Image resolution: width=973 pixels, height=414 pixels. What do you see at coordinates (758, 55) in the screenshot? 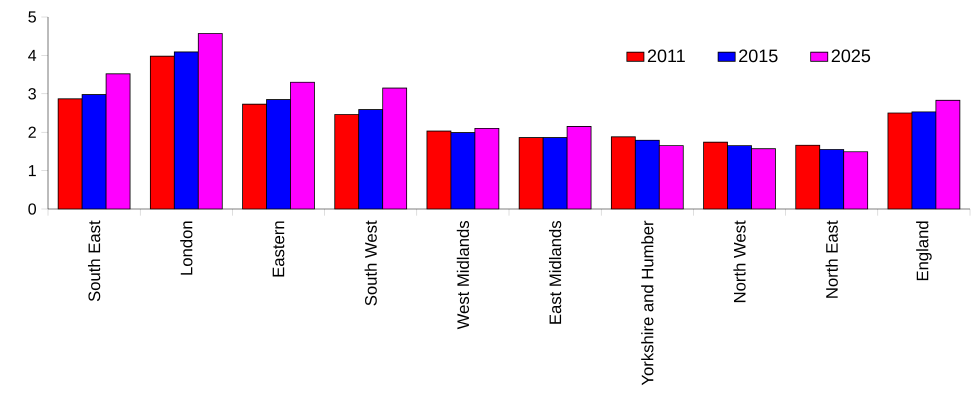
I see `legend-label: 2015` at bounding box center [758, 55].